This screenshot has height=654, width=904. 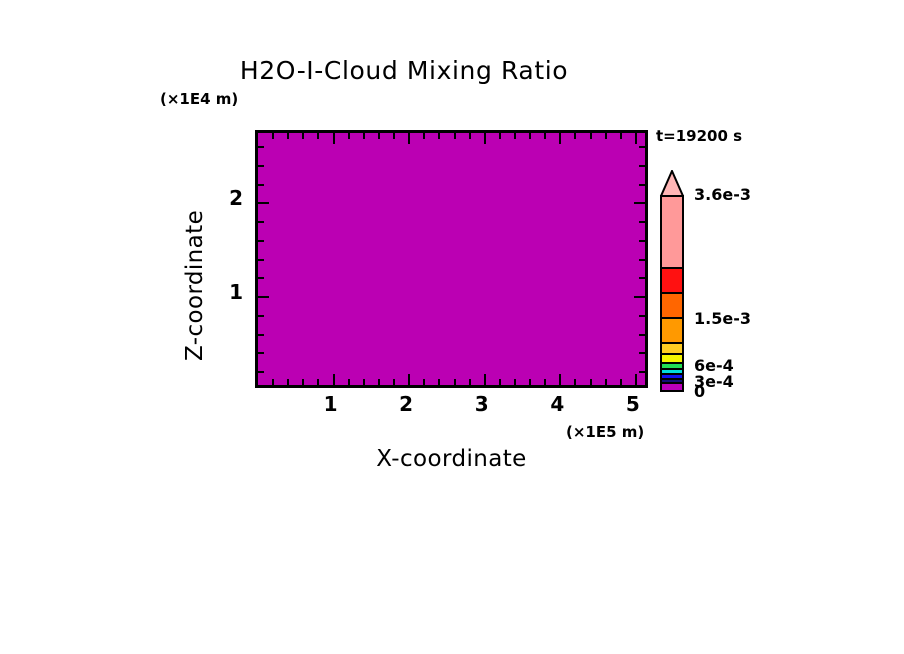 What do you see at coordinates (236, 198) in the screenshot?
I see `y-tick-label: 2` at bounding box center [236, 198].